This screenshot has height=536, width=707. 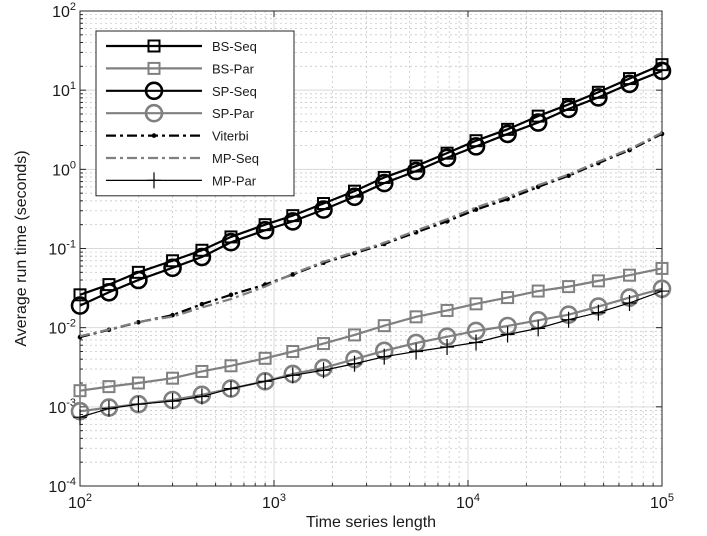 I want to click on legend-item: Viterbi, so click(x=177, y=136).